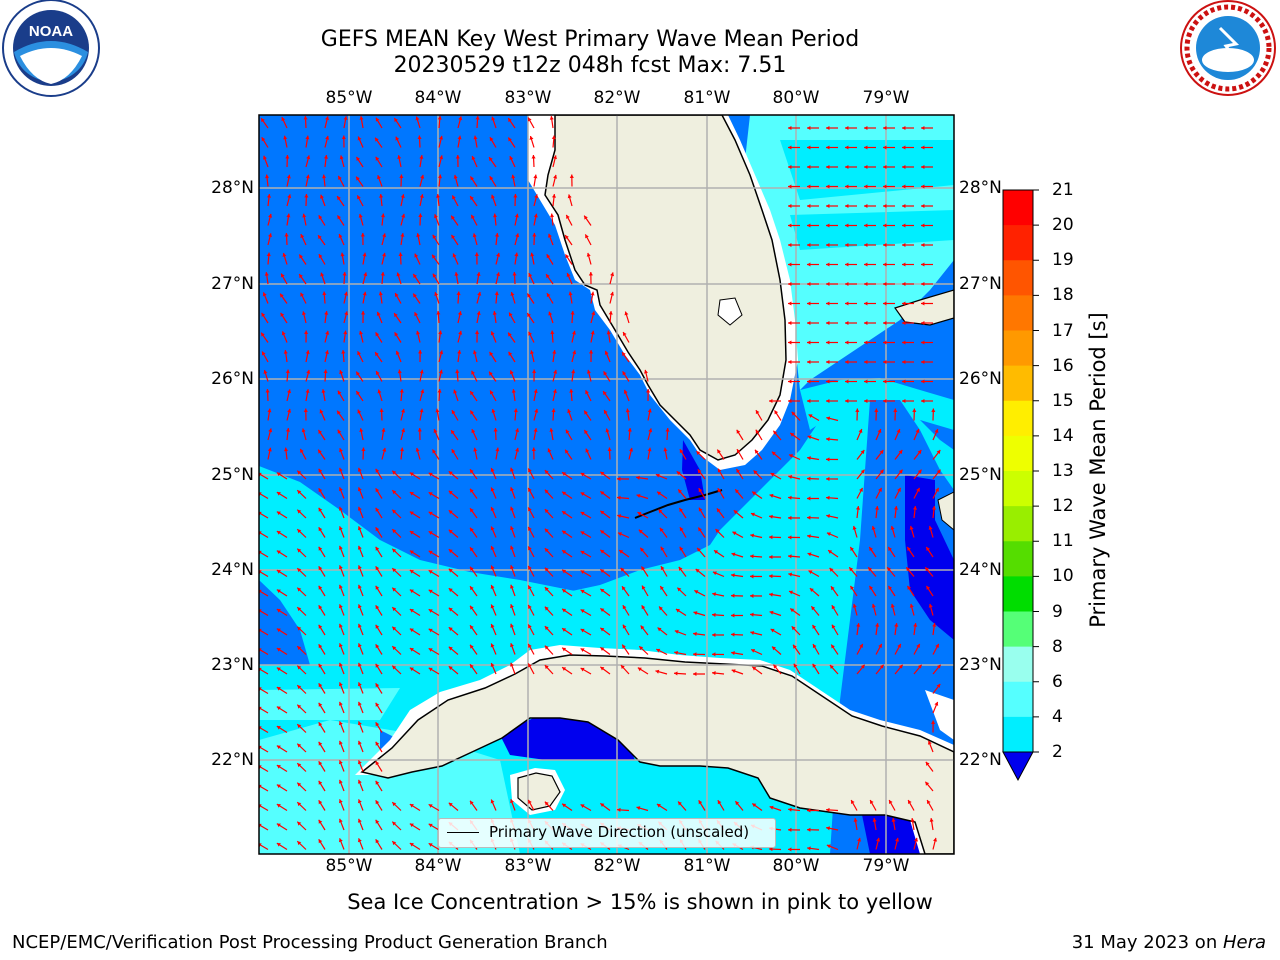 Image resolution: width=1280 pixels, height=960 pixels. I want to click on legend-label: Primary Wave Direction (unscaled), so click(619, 832).